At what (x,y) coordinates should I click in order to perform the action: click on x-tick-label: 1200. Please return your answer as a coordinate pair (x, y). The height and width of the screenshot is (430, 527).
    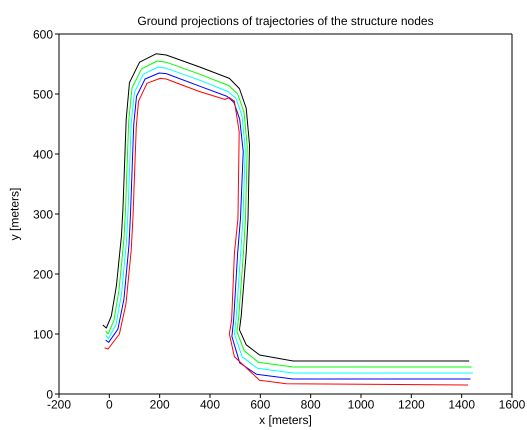
    Looking at the image, I should click on (412, 405).